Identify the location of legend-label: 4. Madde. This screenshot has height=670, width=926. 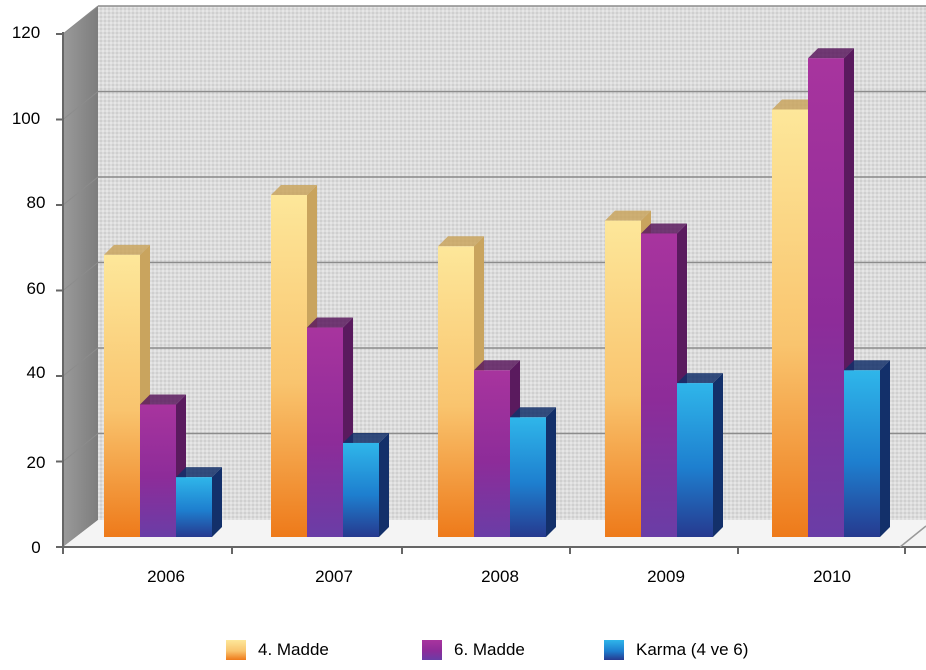
(293, 649).